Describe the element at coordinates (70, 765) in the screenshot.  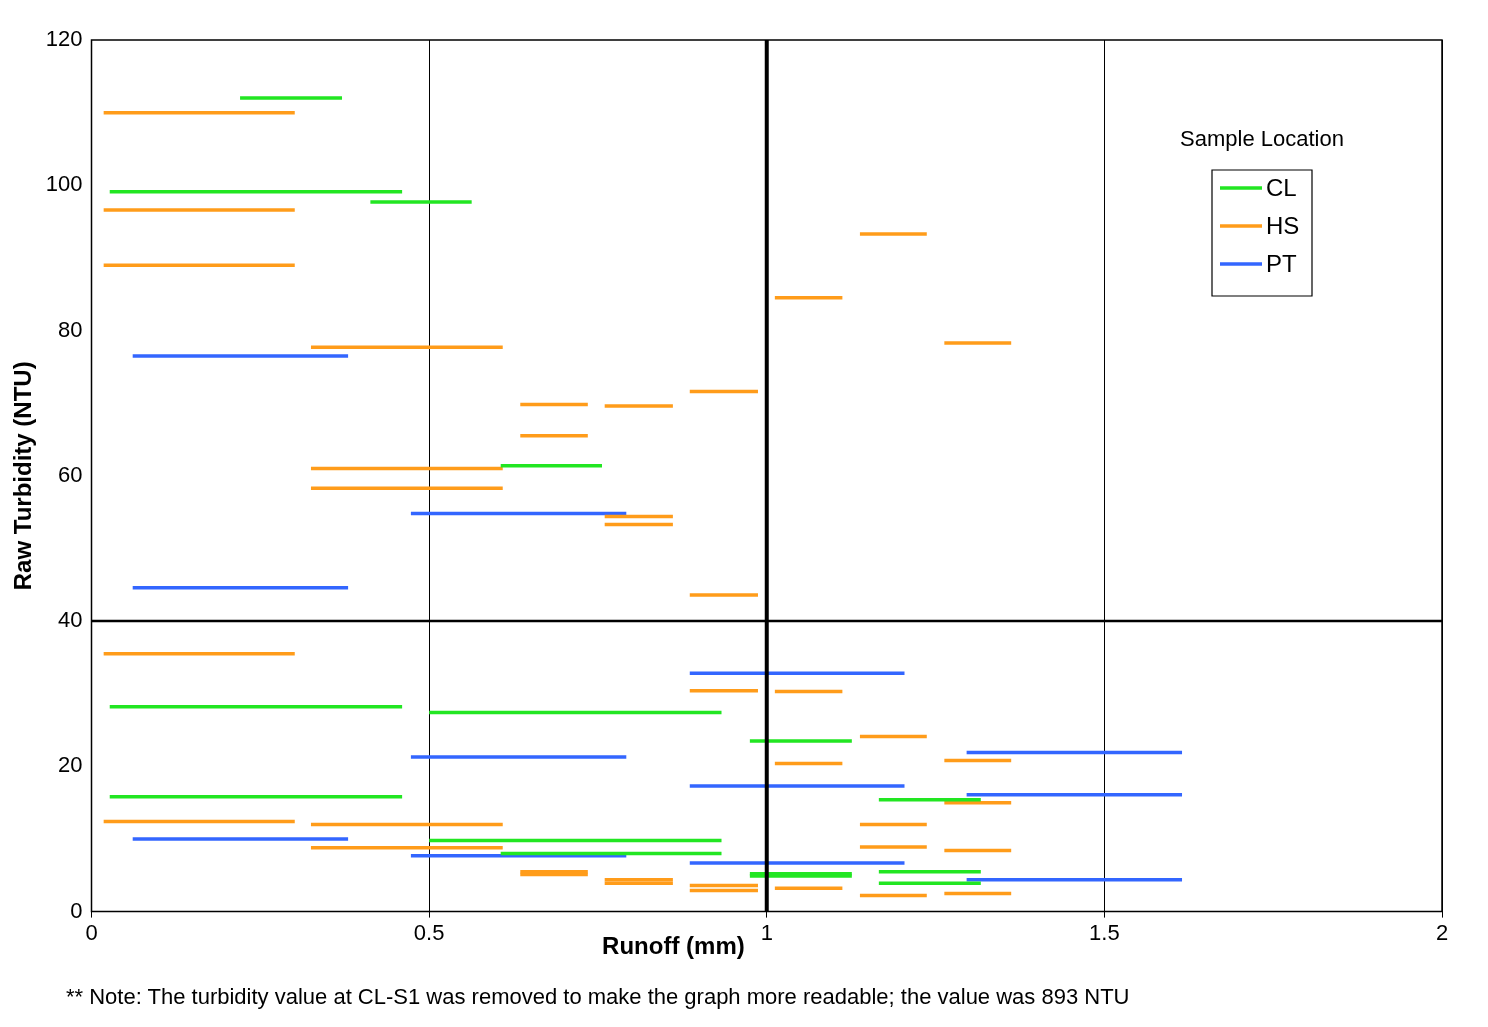
I see `y-tick-label: 20` at that location.